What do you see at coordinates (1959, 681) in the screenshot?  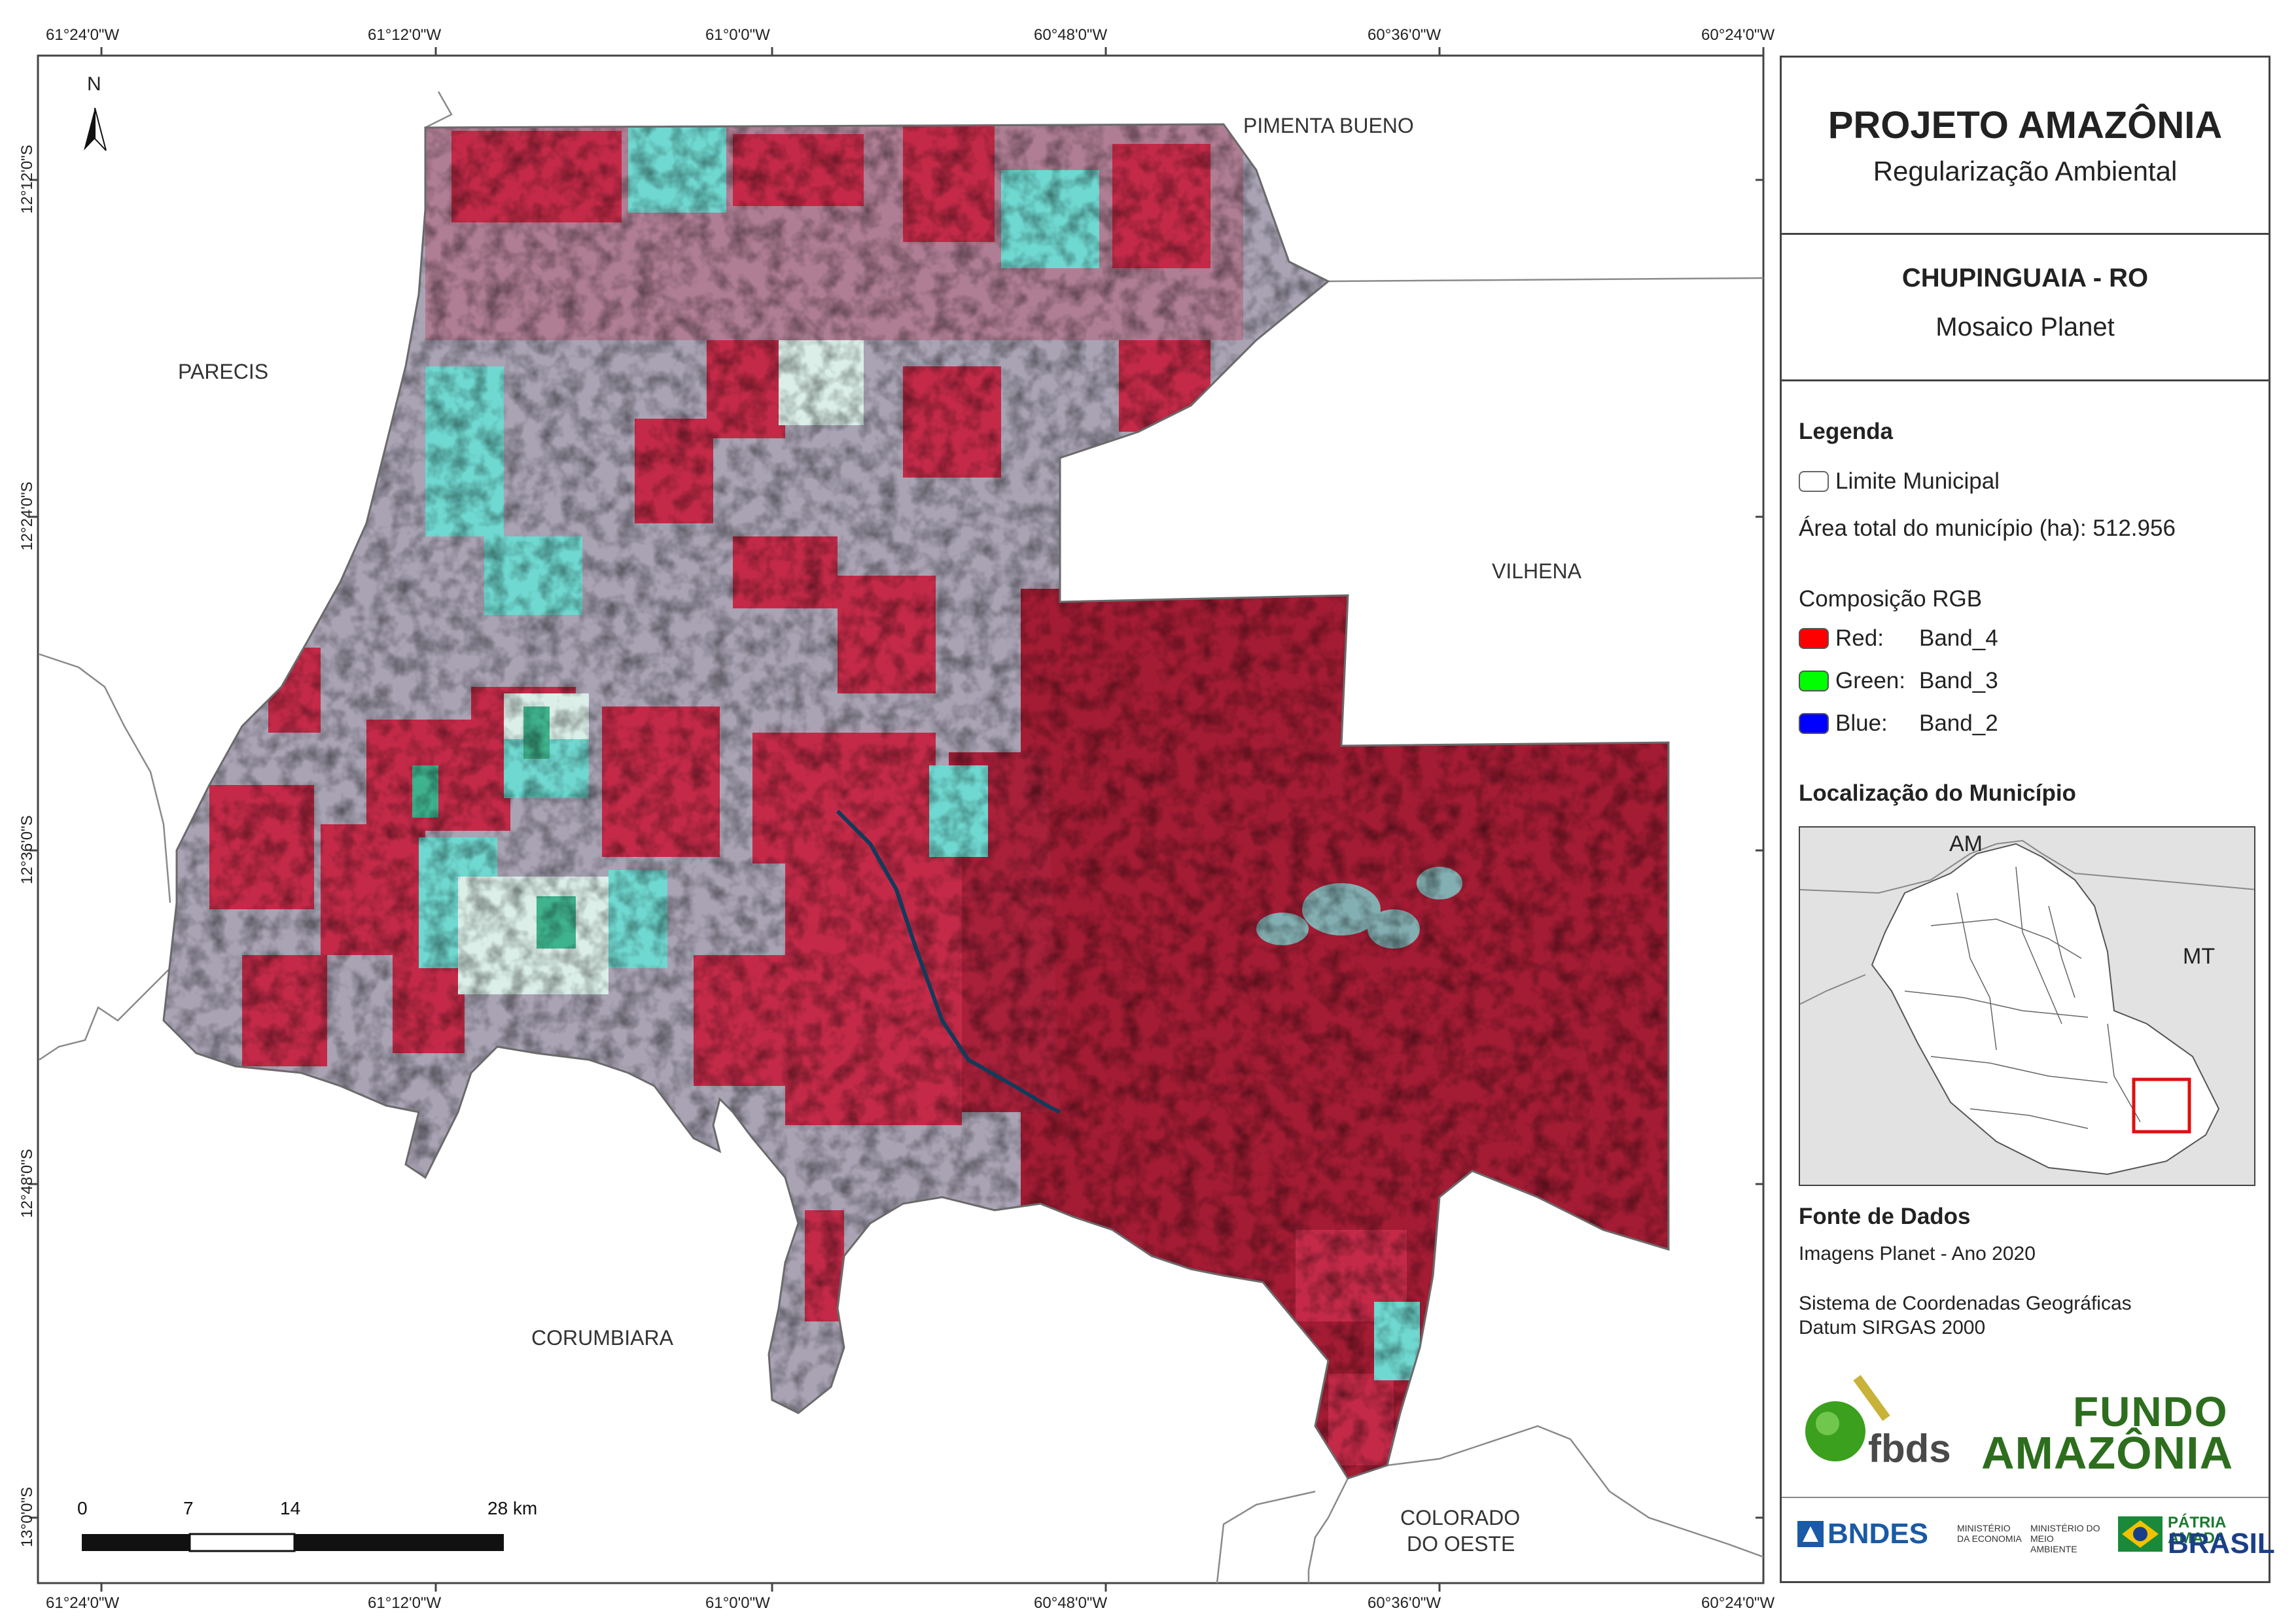 I see `green-value: Band_3` at bounding box center [1959, 681].